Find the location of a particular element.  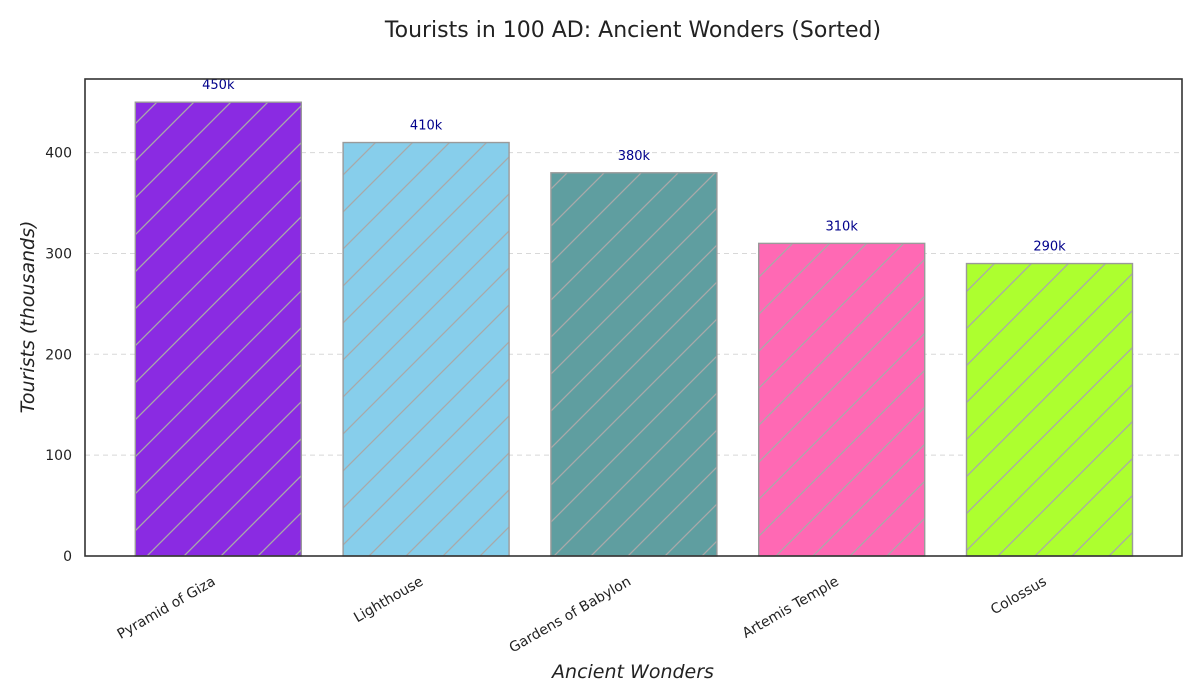

y-tick-label: 100 is located at coordinates (58, 456).